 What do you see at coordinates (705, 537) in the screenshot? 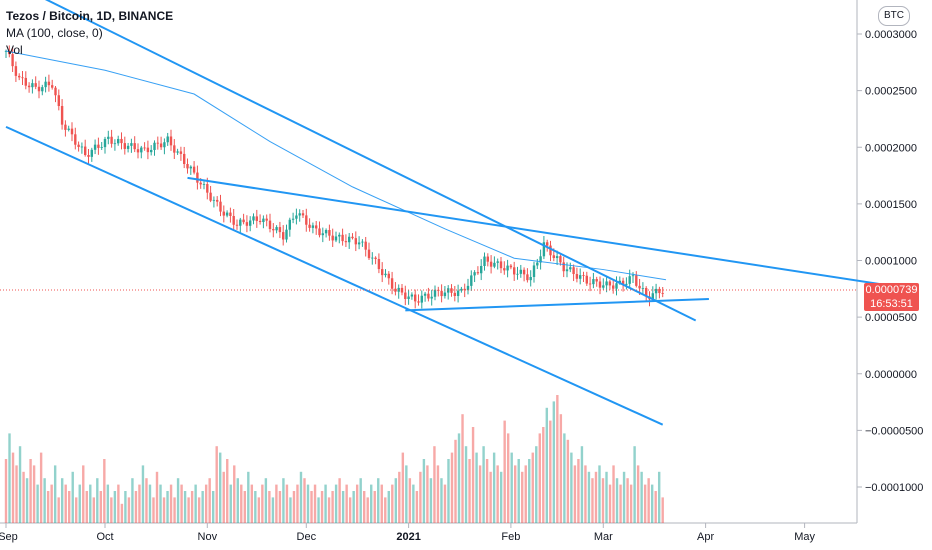
I see `x-axis-tick-label: Apr` at bounding box center [705, 537].